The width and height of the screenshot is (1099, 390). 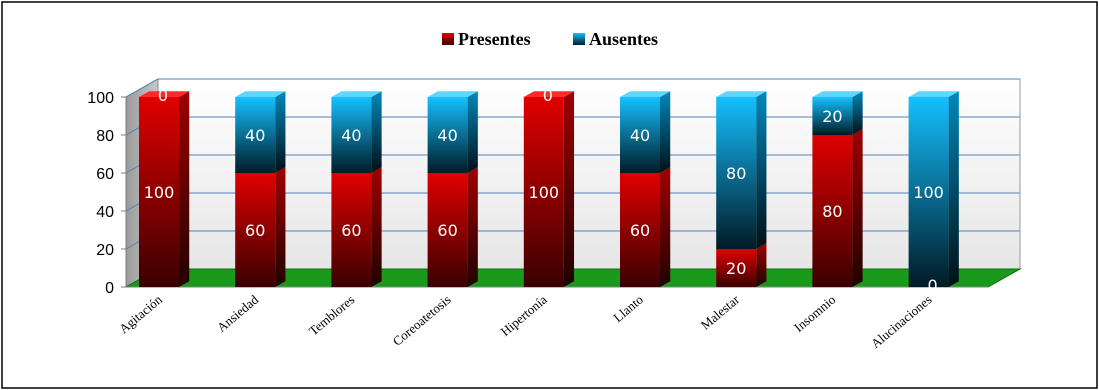 I want to click on category-label: Temblores, so click(x=332, y=315).